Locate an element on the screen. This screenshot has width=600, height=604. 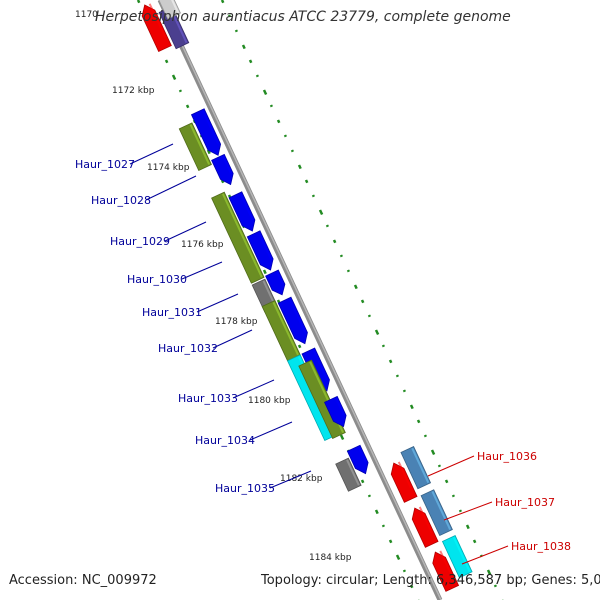
topology-label: Topology: is located at coordinates (291, 580).